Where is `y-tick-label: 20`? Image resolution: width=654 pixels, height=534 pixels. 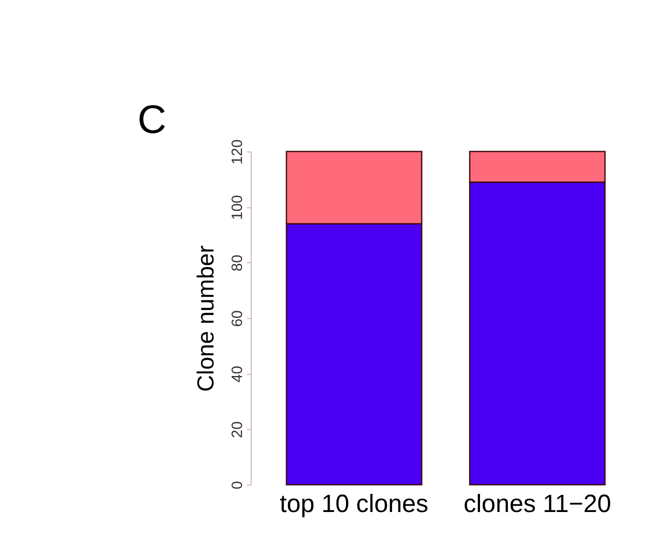
y-tick-label: 20 is located at coordinates (237, 429).